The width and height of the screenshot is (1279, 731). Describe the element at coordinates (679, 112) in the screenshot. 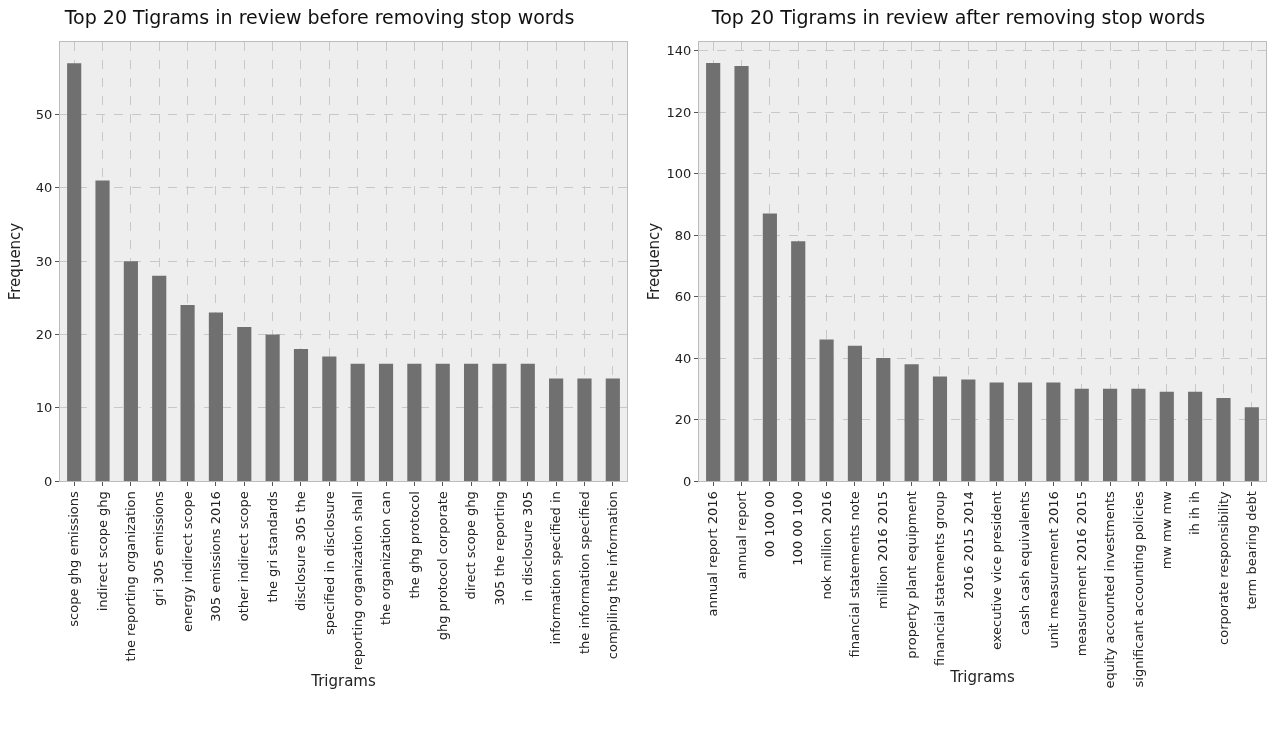

I see `y-tick-label: 120` at that location.